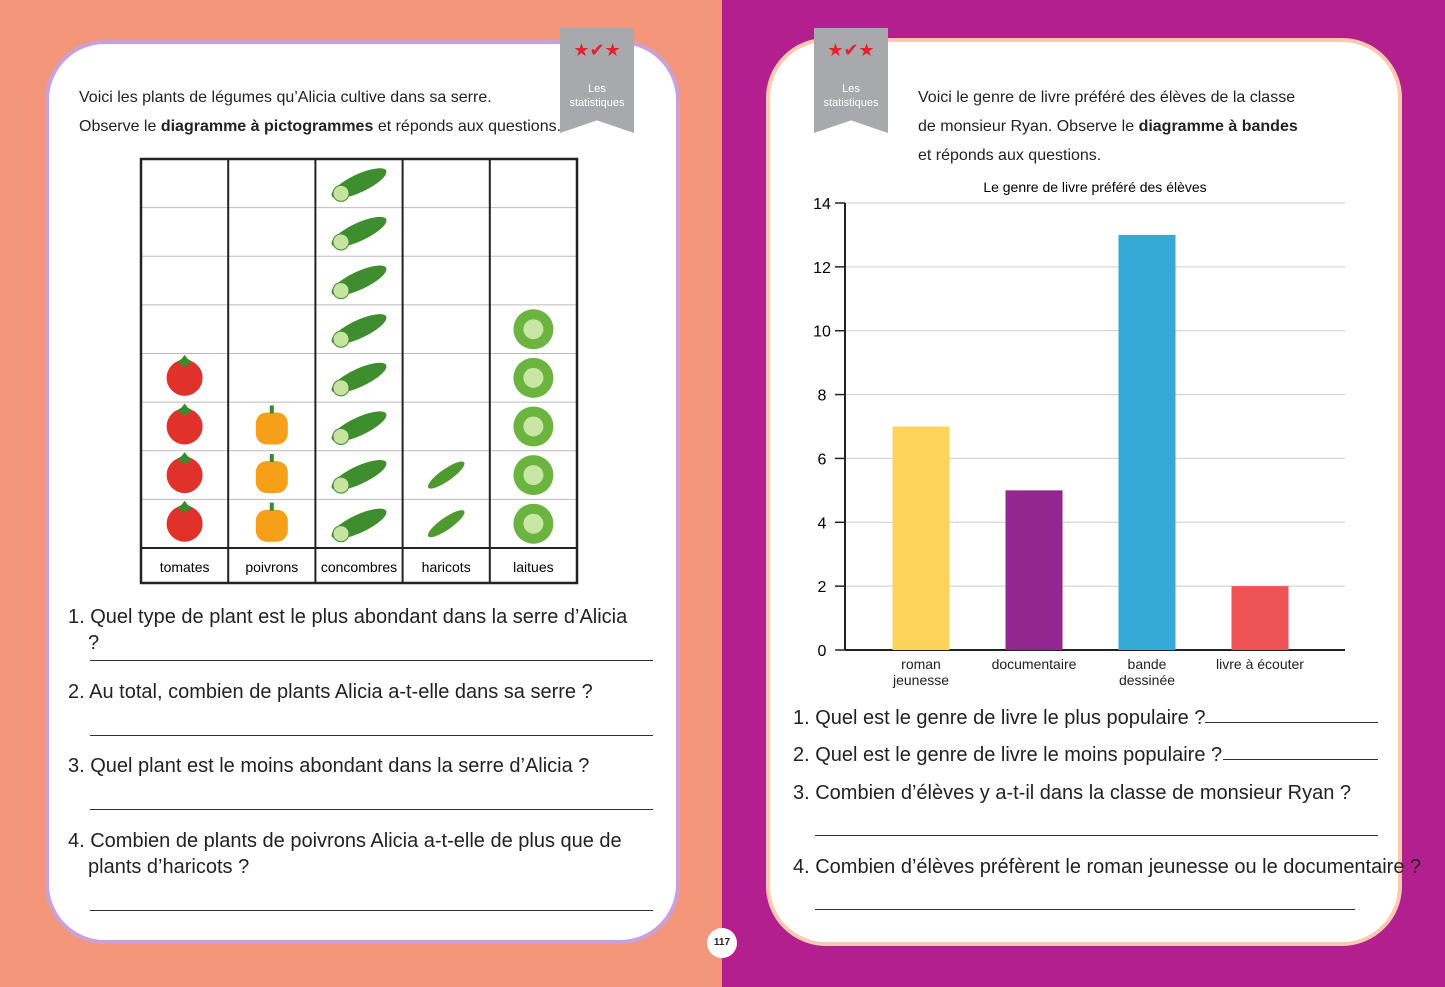  I want to click on y-tick-label: 0, so click(822, 651).